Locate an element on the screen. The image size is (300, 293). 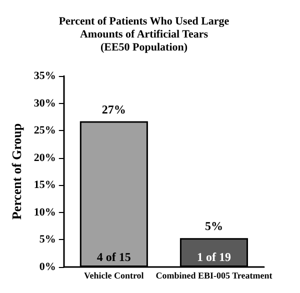
y-axis-title: Percent of Group is located at coordinates (16, 171).